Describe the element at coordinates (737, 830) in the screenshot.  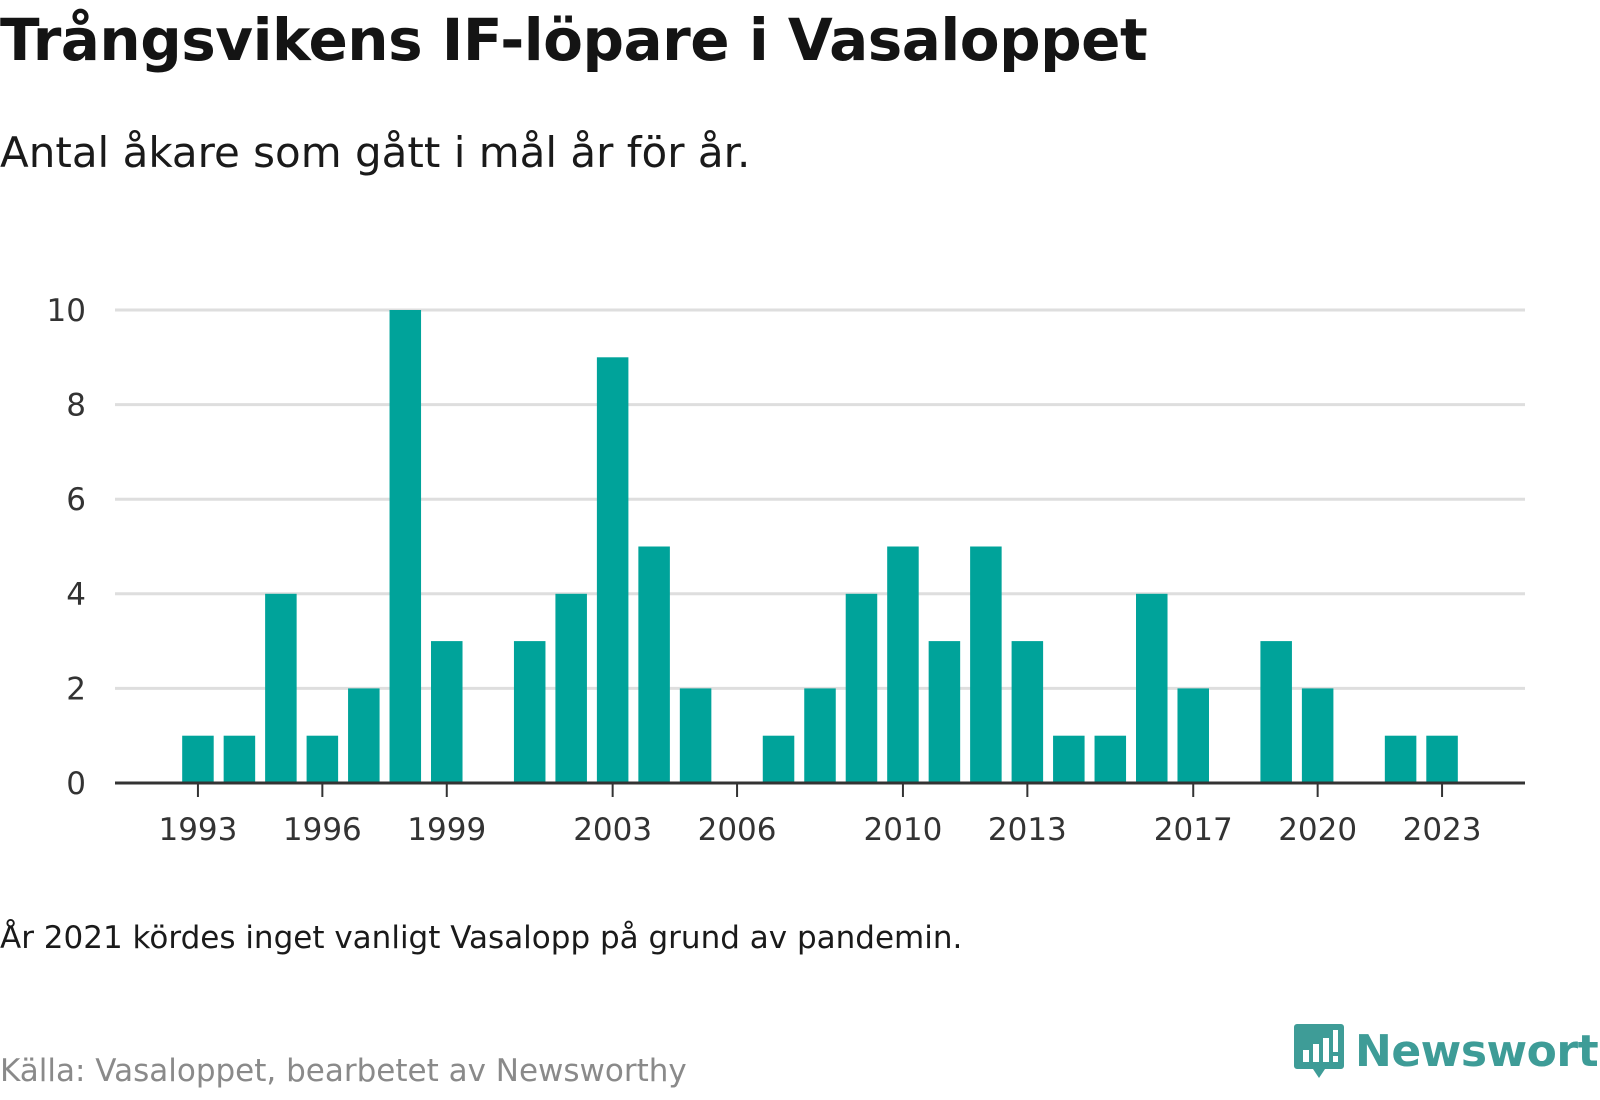
I see `x-tick-label: 2006` at that location.